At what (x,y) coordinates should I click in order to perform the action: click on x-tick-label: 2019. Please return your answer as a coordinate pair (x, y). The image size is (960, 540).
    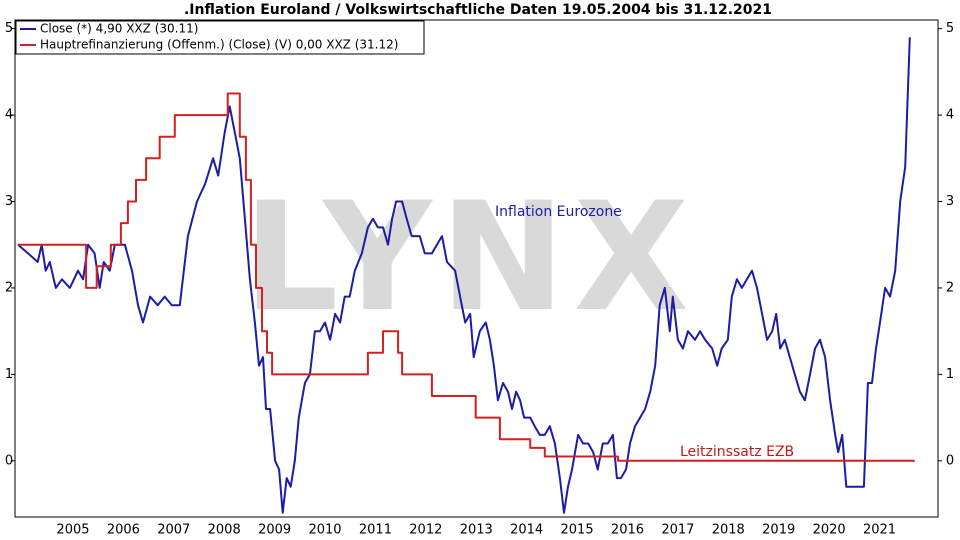
    Looking at the image, I should click on (778, 530).